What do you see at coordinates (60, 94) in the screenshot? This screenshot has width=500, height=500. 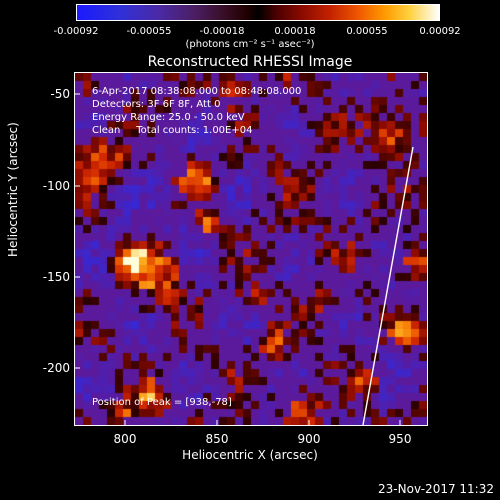 I see `y-tick-label: -50` at bounding box center [60, 94].